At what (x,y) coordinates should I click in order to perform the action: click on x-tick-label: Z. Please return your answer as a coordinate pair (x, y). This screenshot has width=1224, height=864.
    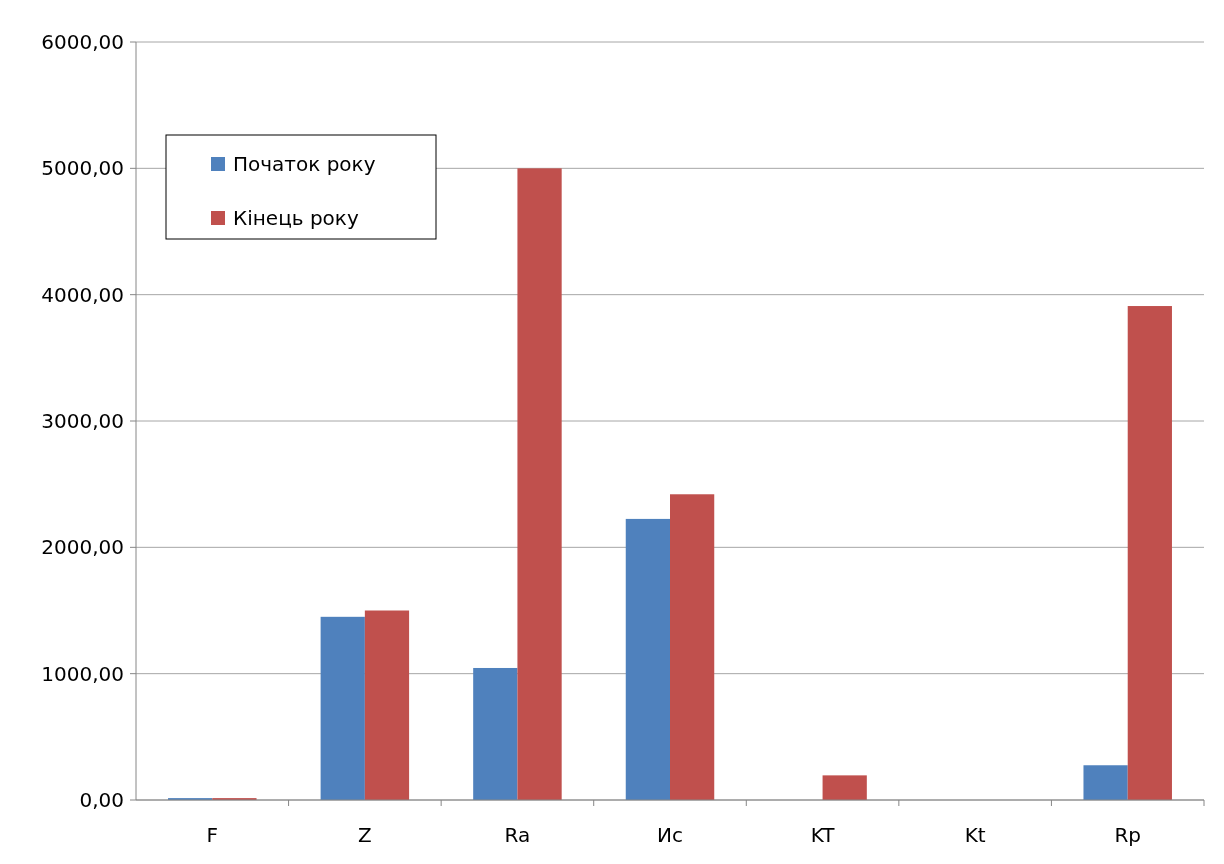
    Looking at the image, I should click on (365, 835).